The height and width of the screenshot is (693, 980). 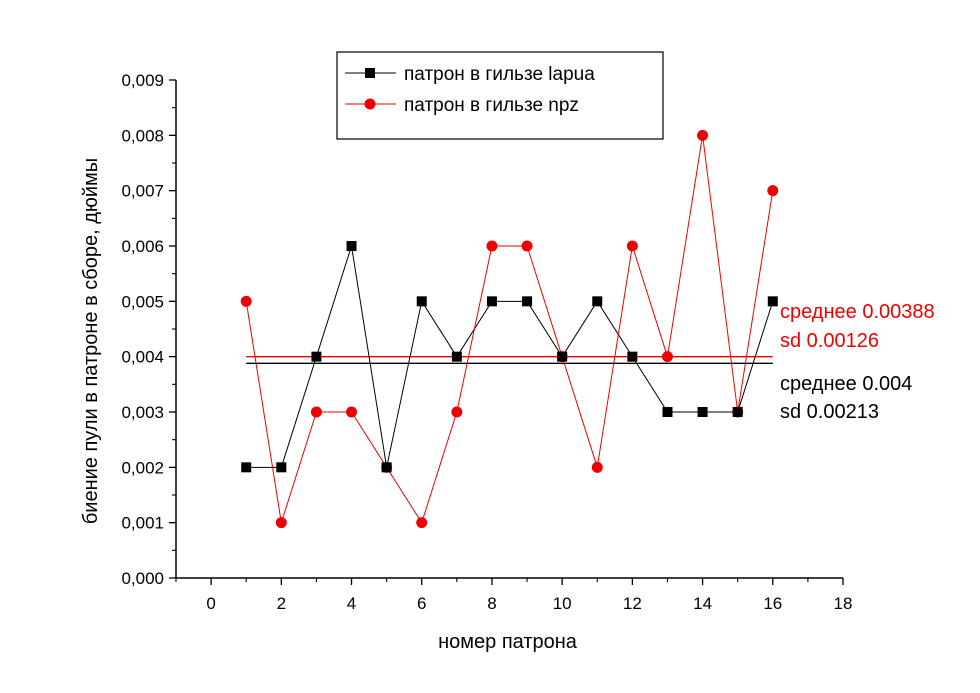 What do you see at coordinates (843, 603) in the screenshot?
I see `x-tick-label: 18` at bounding box center [843, 603].